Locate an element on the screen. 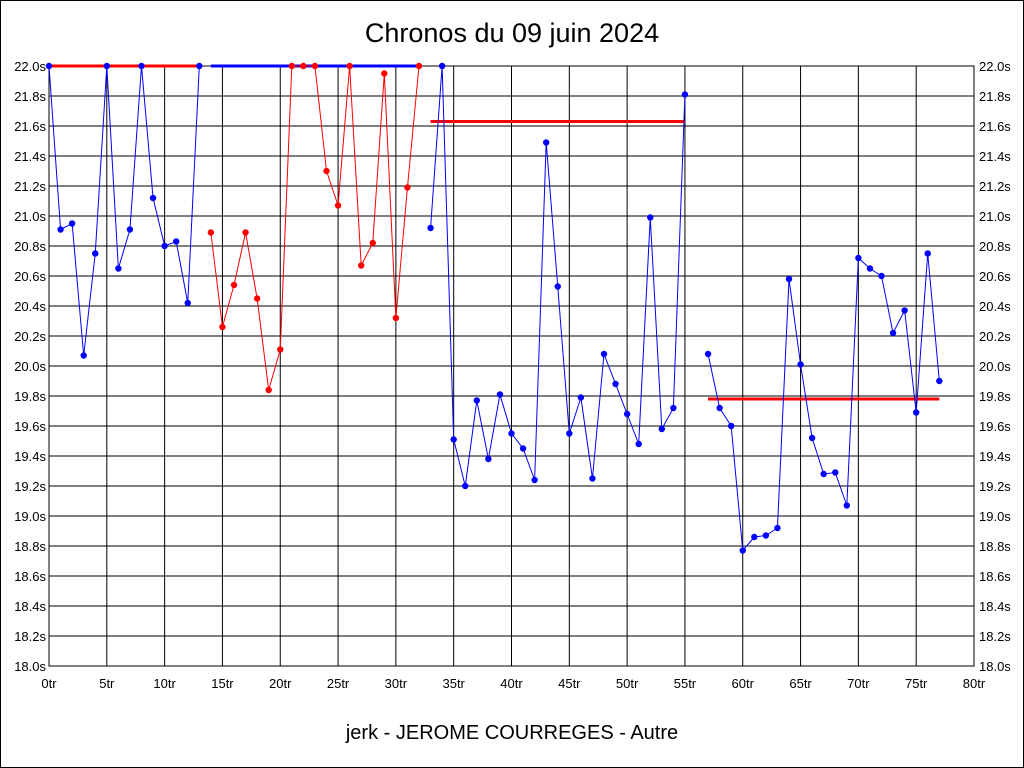 The width and height of the screenshot is (1024, 768). y-tick-label-right: 19.8s is located at coordinates (995, 396).